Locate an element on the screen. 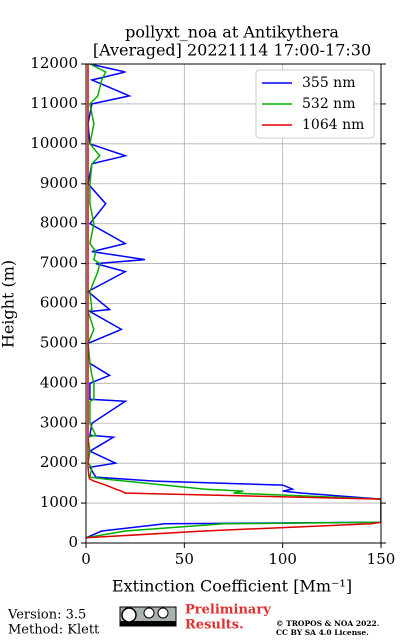 This screenshot has width=400, height=640. chart-title: pollyxt_noa at Antikythera is located at coordinates (232, 32).